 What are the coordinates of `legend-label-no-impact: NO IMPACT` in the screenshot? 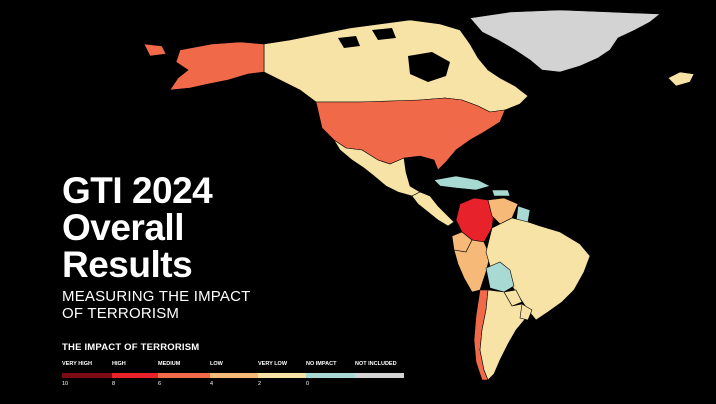 It's located at (321, 364).